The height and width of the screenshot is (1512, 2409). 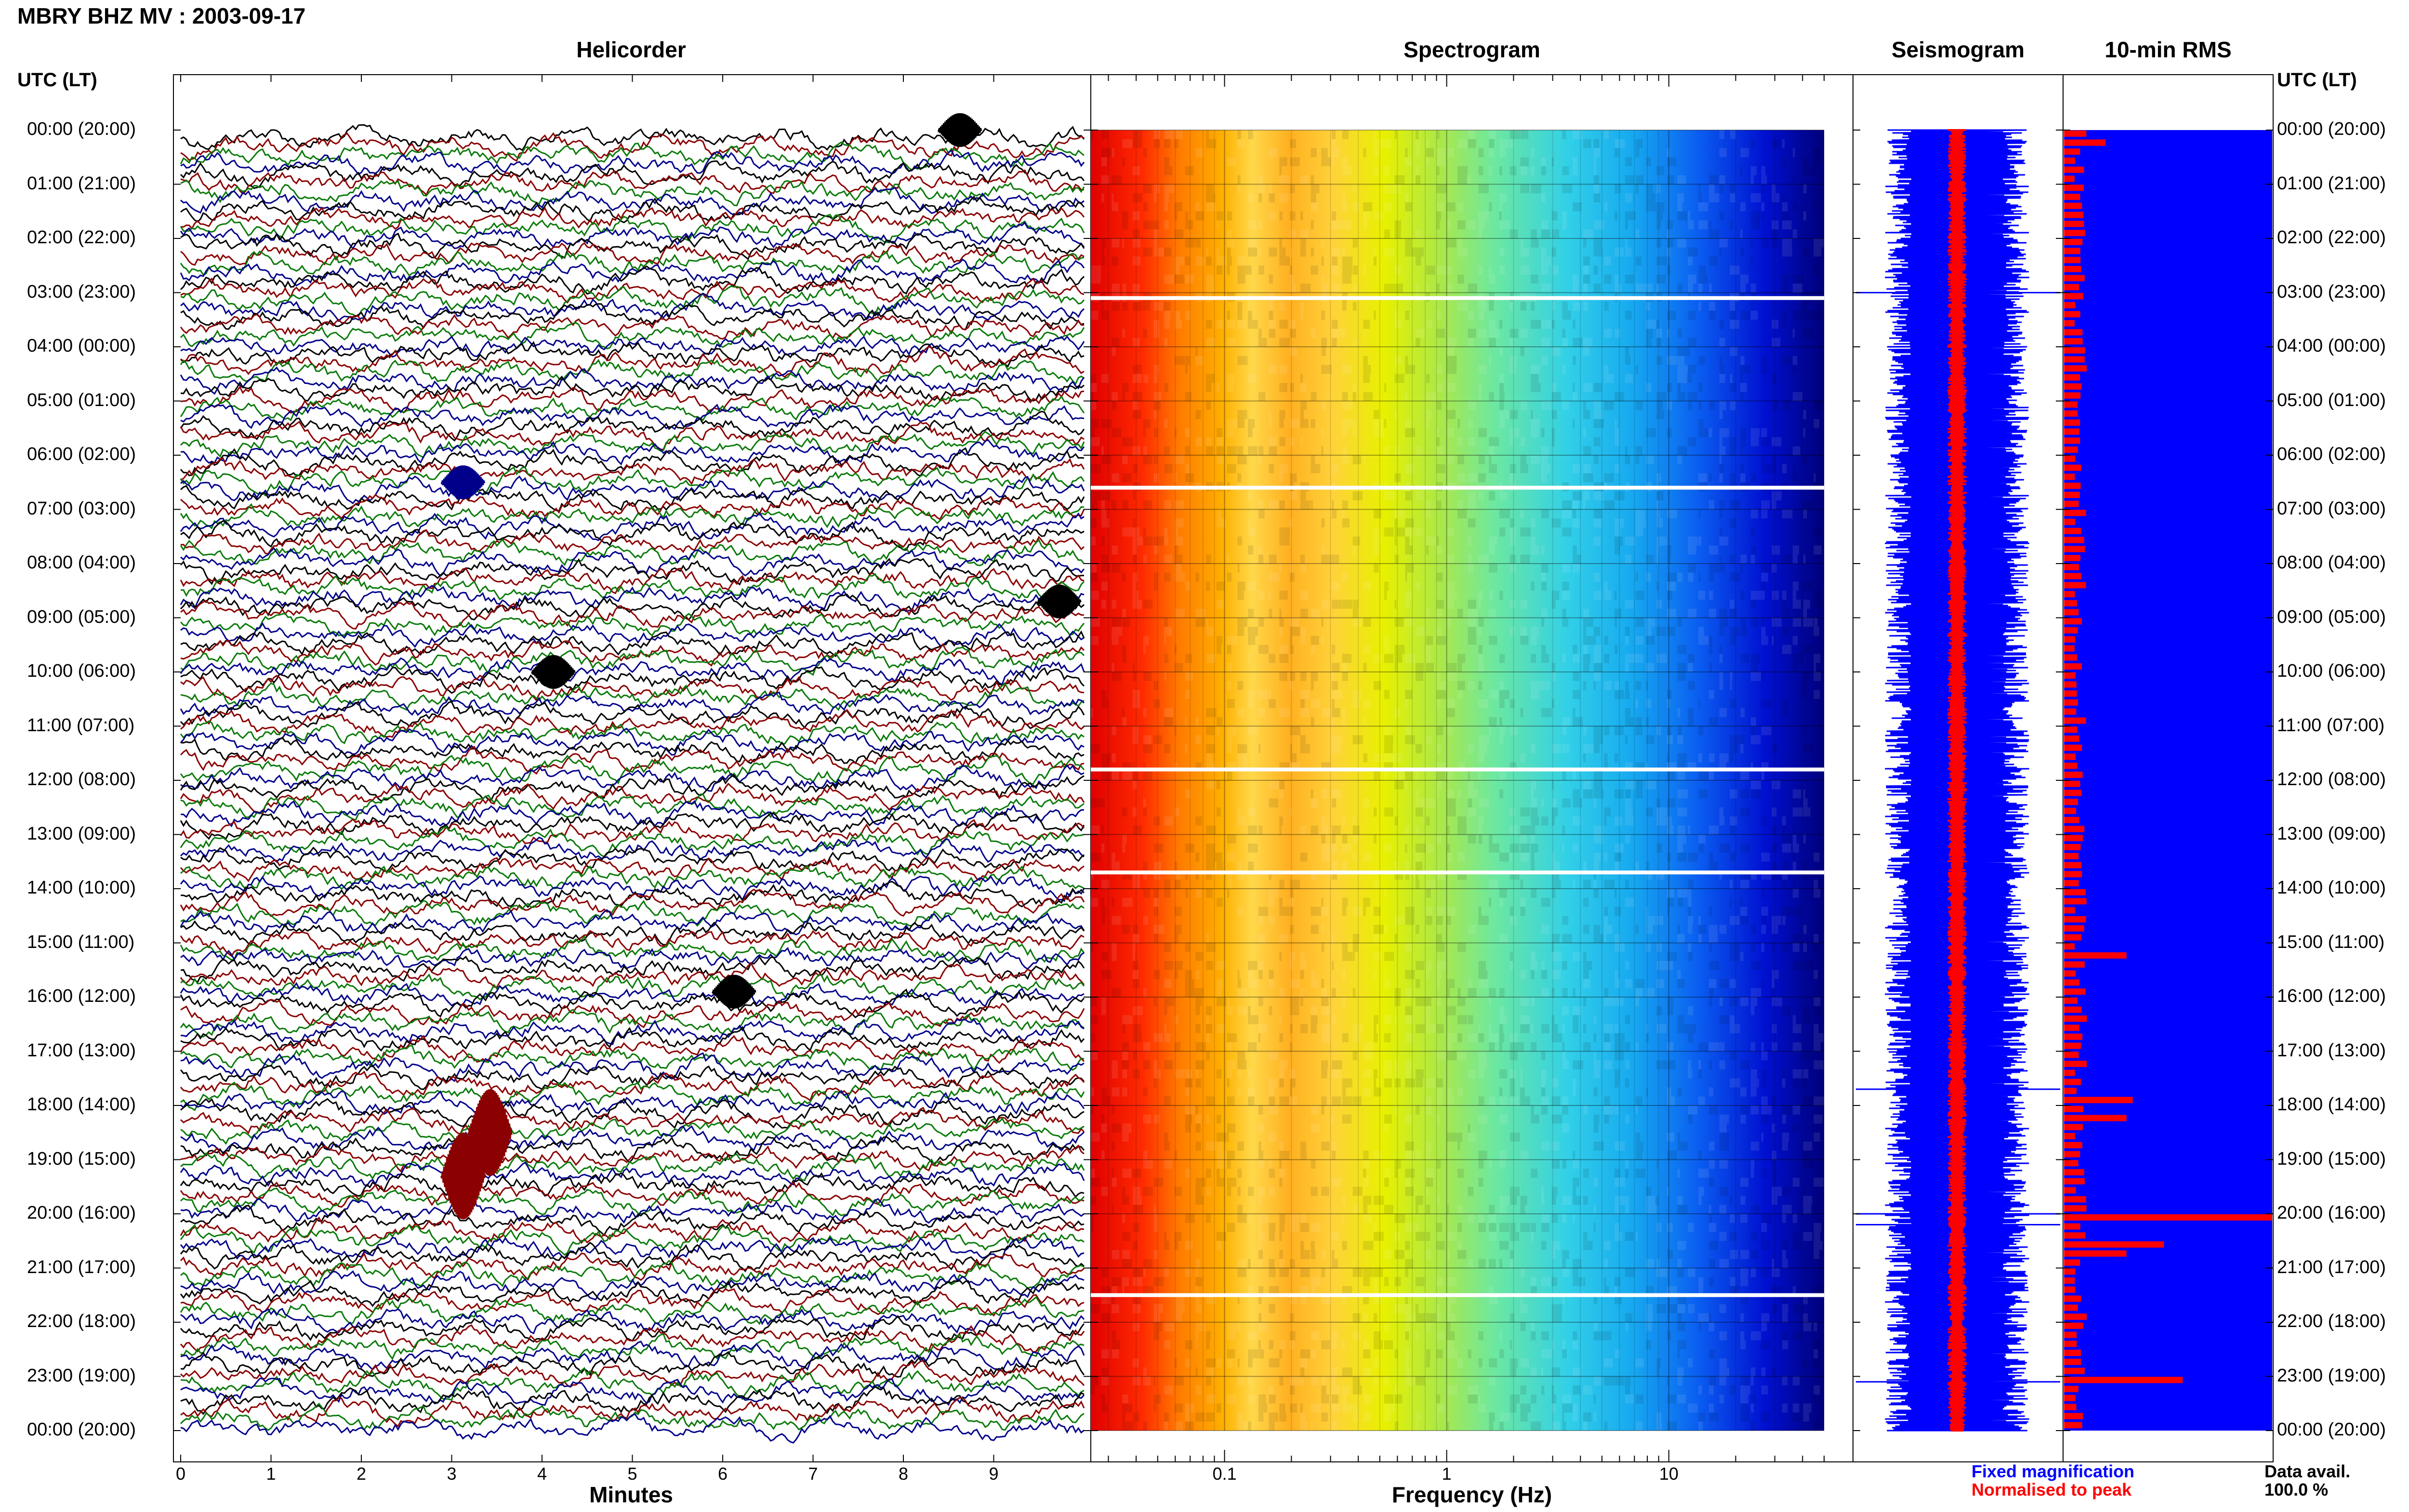 What do you see at coordinates (2331, 1213) in the screenshot?
I see `row-label-right: 20:00 (16:00)` at bounding box center [2331, 1213].